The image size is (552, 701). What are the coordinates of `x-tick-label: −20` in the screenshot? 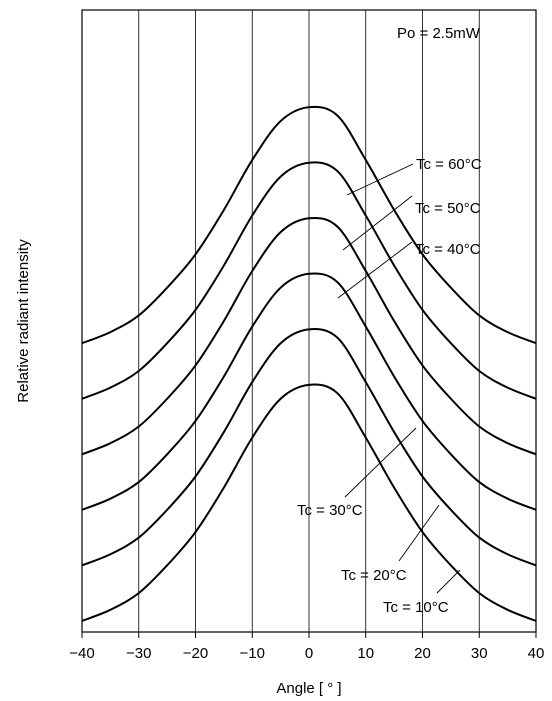 It's located at (195, 653).